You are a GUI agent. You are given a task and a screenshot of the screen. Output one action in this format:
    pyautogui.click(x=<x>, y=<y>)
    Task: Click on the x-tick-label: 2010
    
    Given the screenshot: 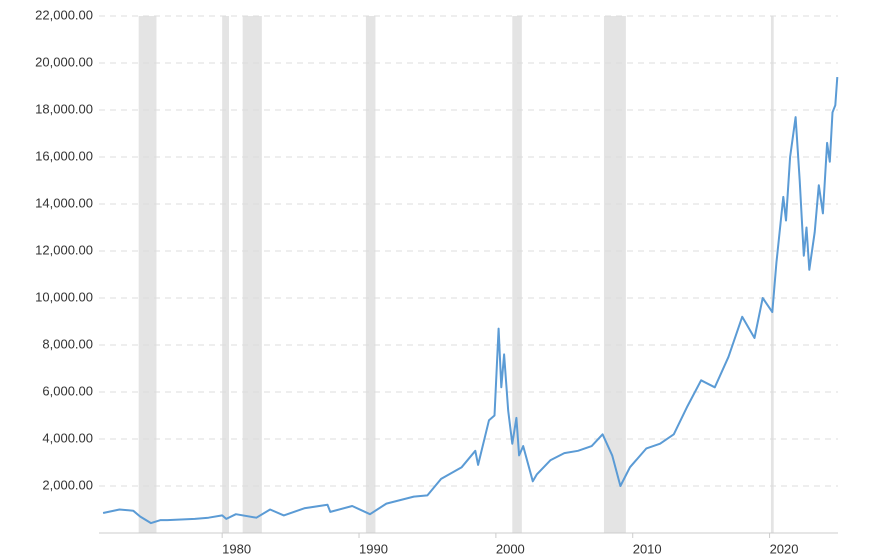 What is the action you would take?
    pyautogui.click(x=647, y=548)
    